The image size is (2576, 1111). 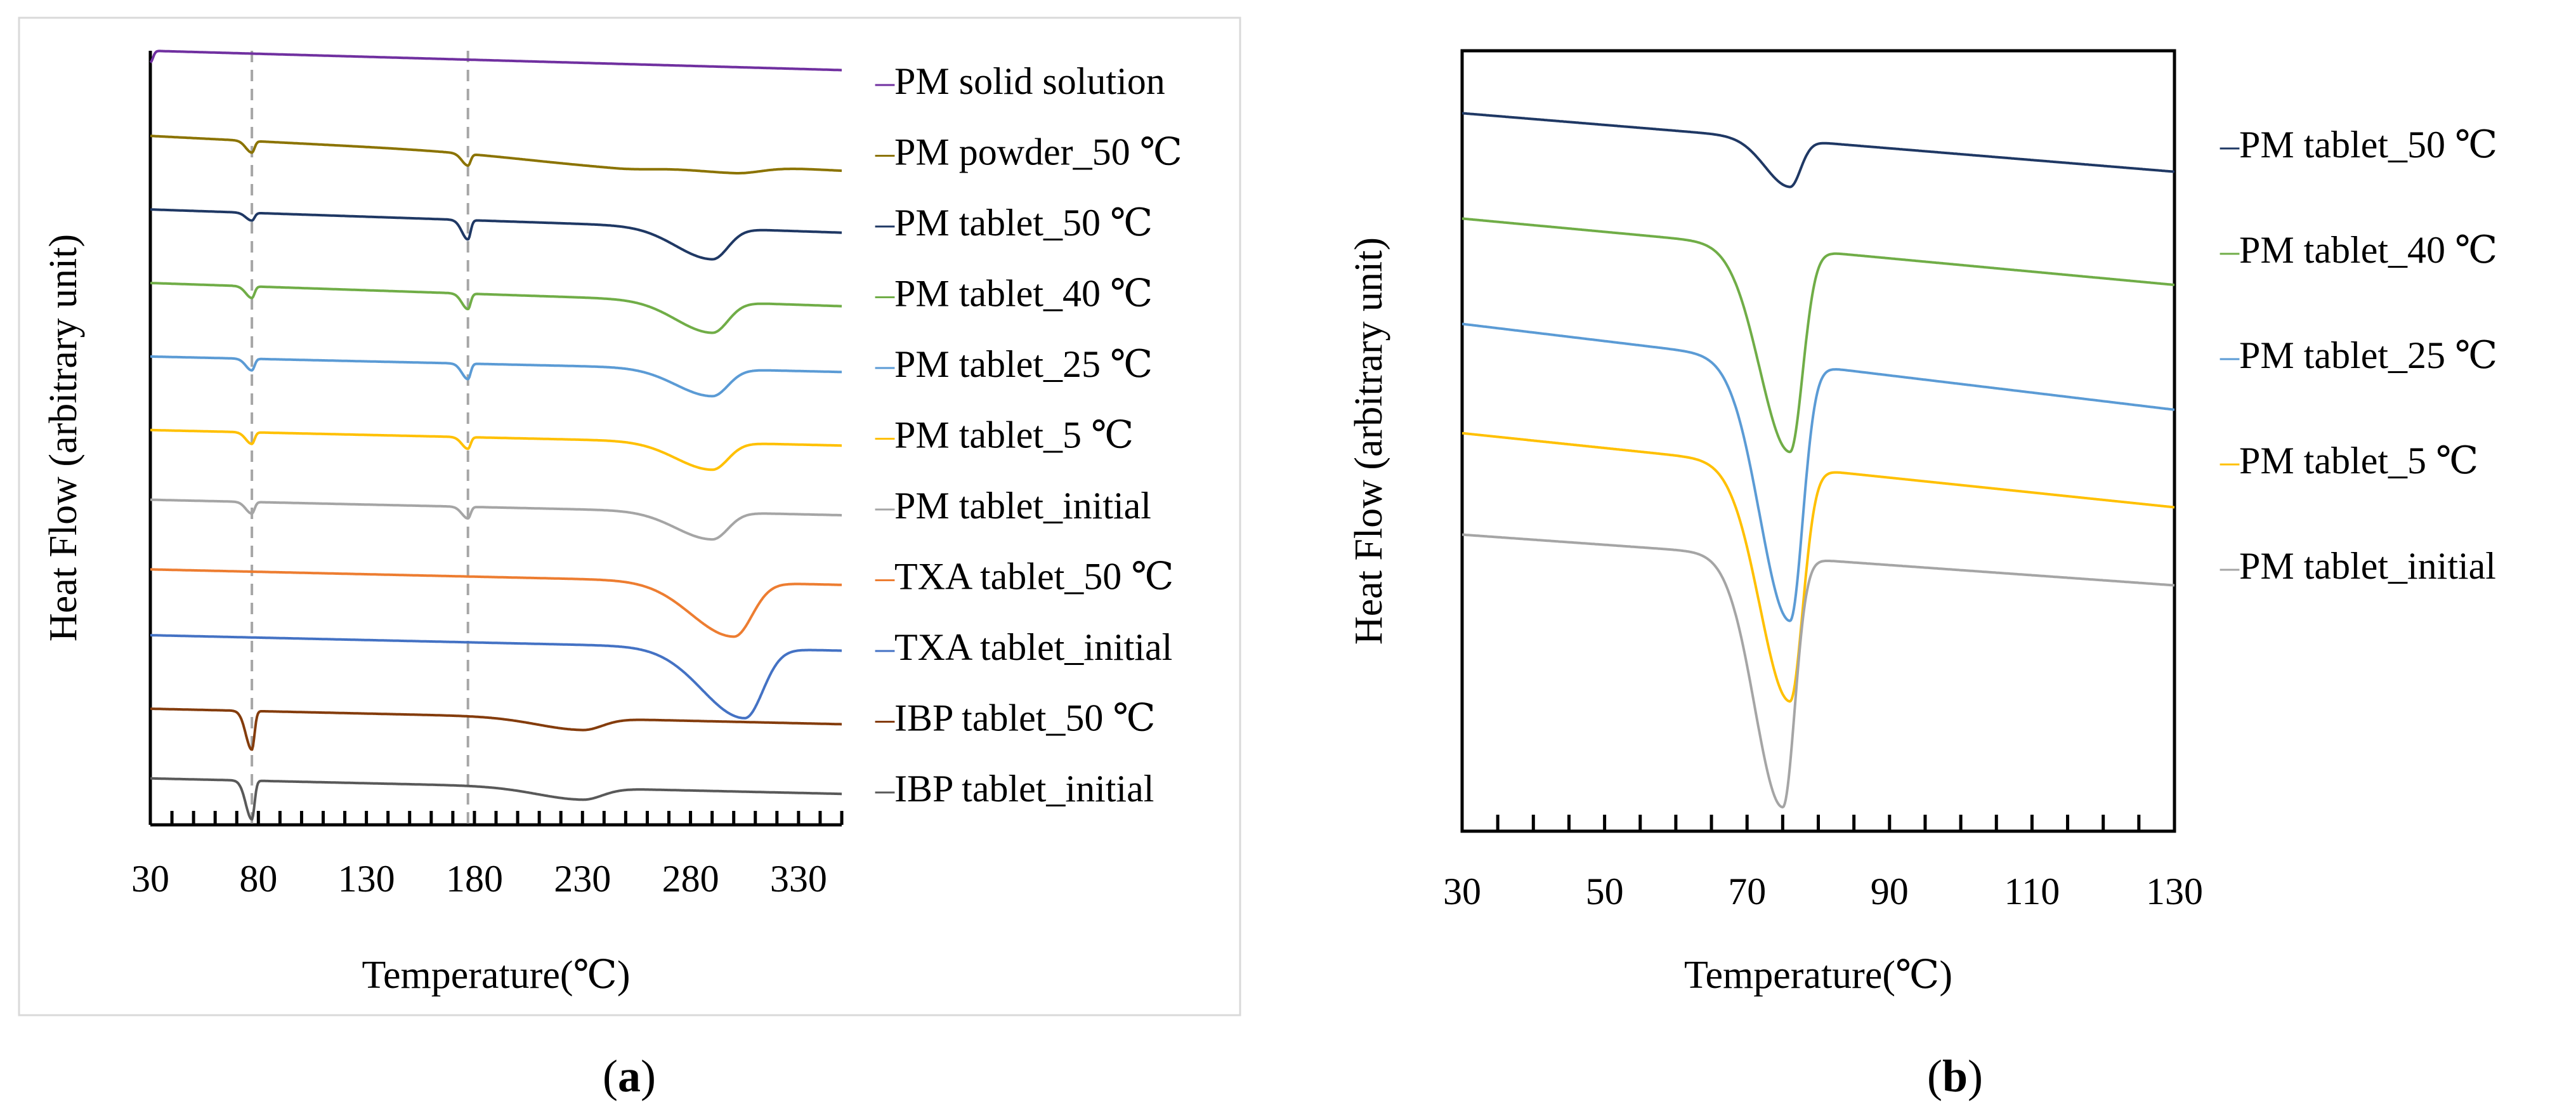 What do you see at coordinates (1818, 150) in the screenshot?
I see `panel-b-series-pm-tablet-50-c` at bounding box center [1818, 150].